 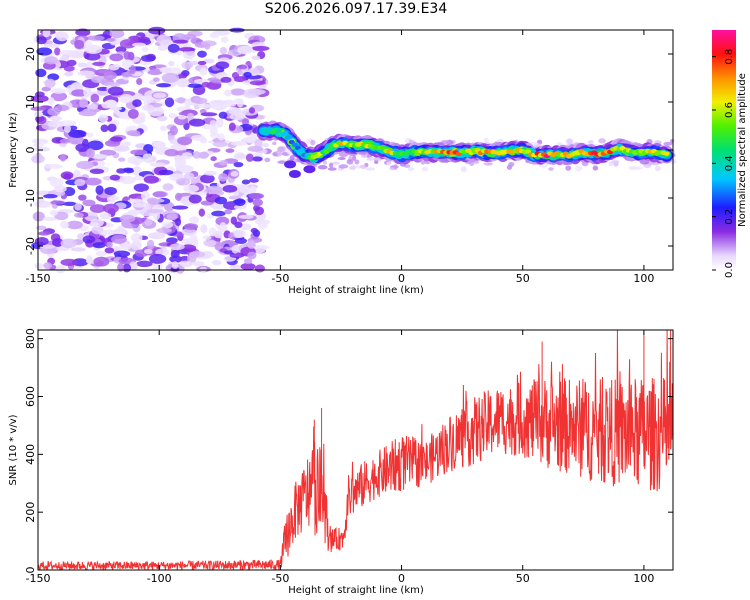 What do you see at coordinates (356, 290) in the screenshot?
I see `spectrogram-xlabel: Height of straight line (km)` at bounding box center [356, 290].